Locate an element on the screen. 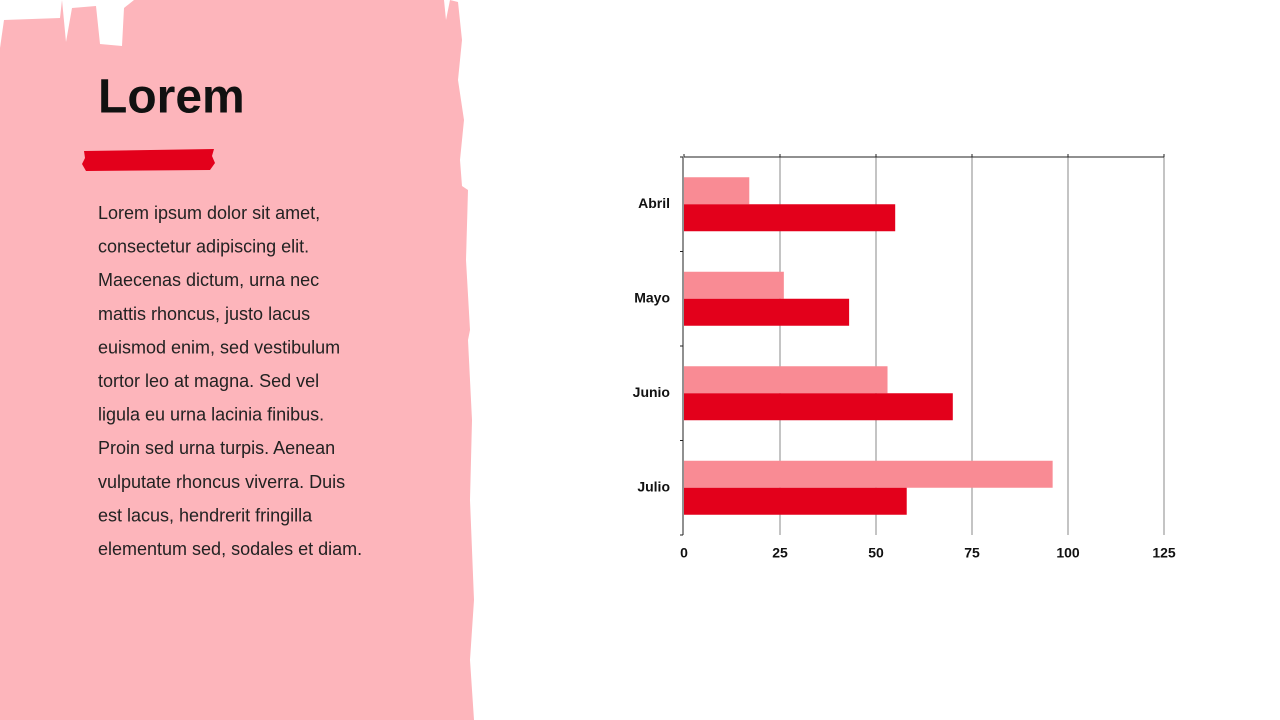 This screenshot has width=1280, height=720. slide-title: Lorem is located at coordinates (171, 97).